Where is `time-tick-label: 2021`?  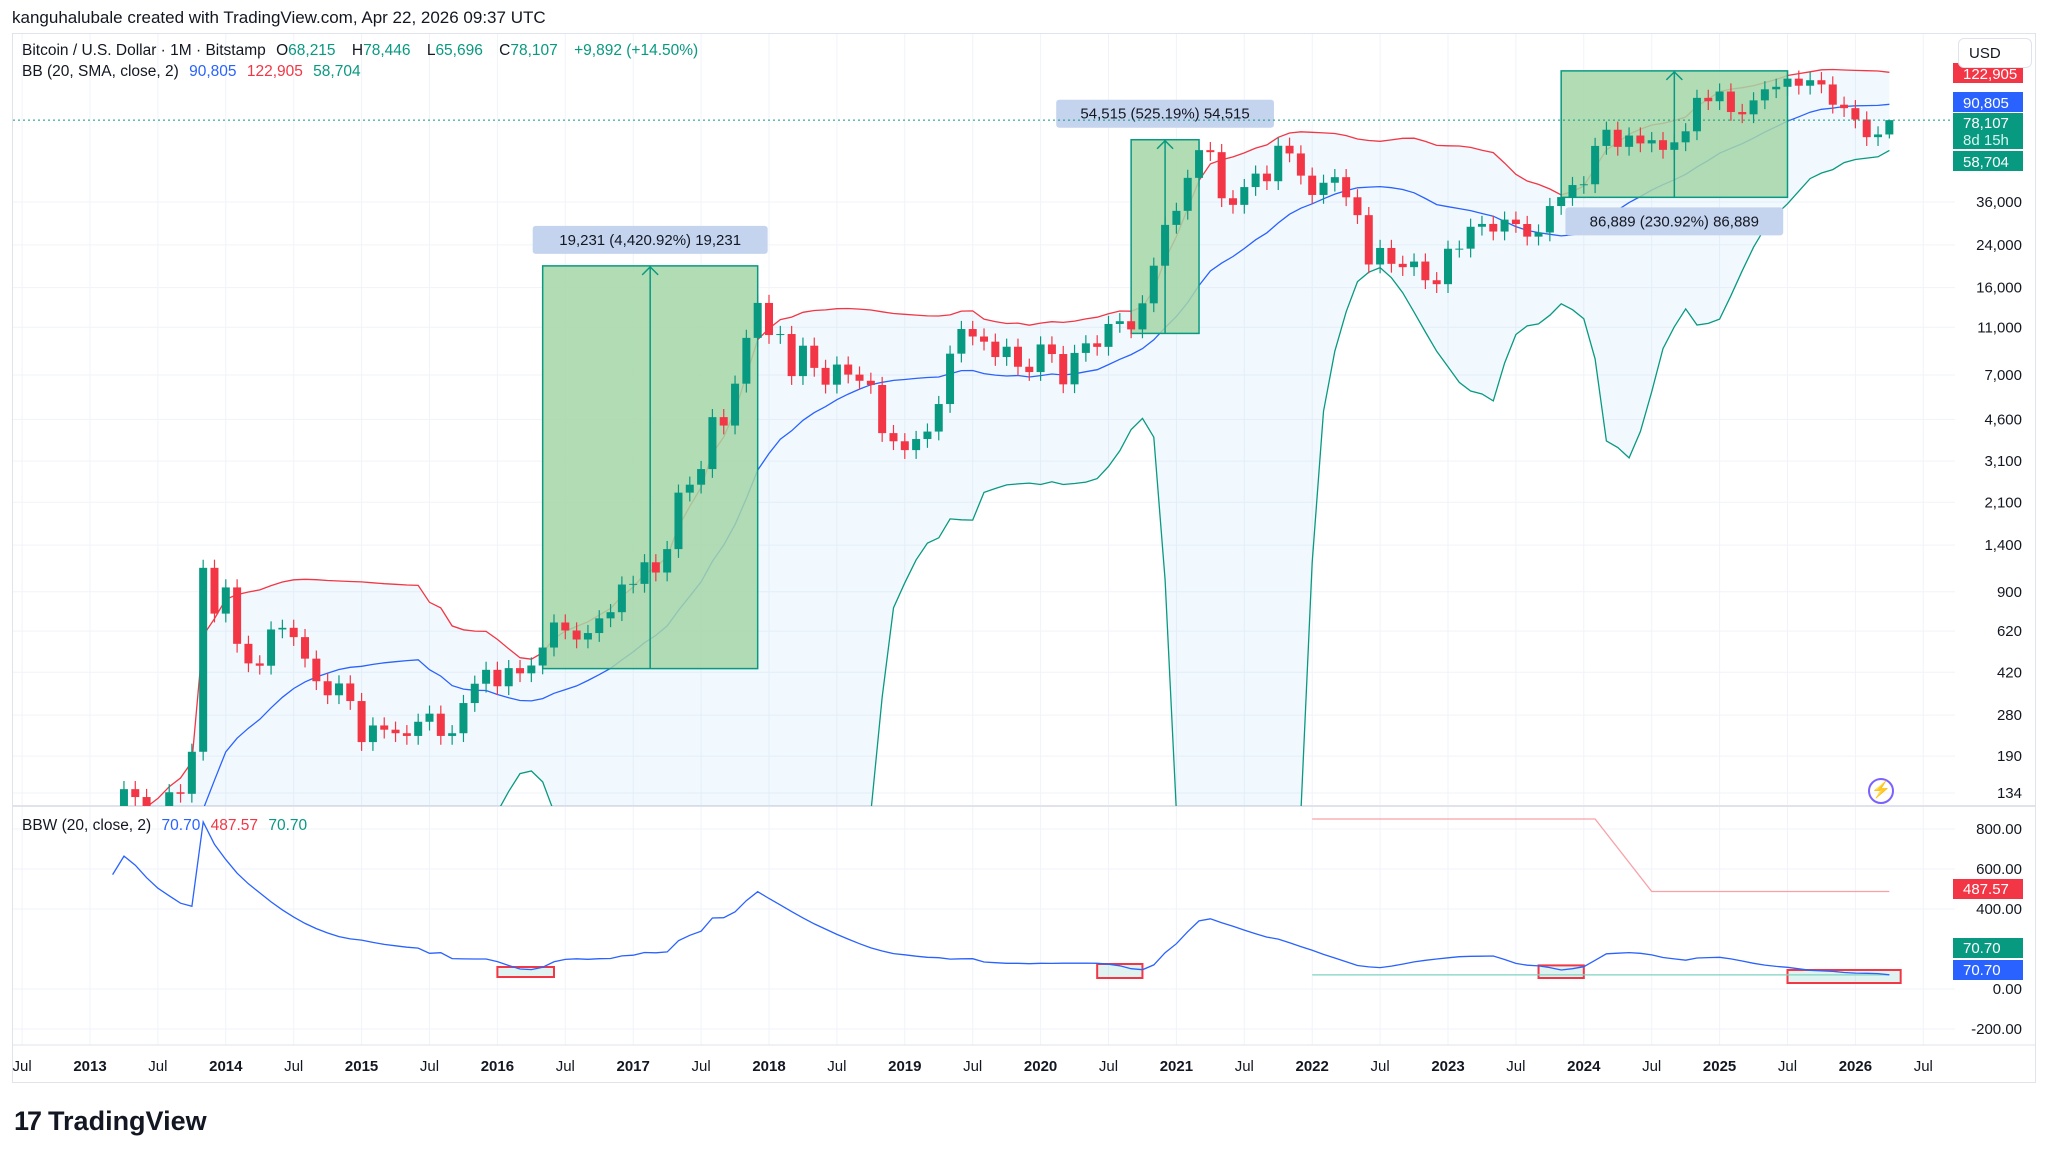
time-tick-label: 2021 is located at coordinates (1176, 1066).